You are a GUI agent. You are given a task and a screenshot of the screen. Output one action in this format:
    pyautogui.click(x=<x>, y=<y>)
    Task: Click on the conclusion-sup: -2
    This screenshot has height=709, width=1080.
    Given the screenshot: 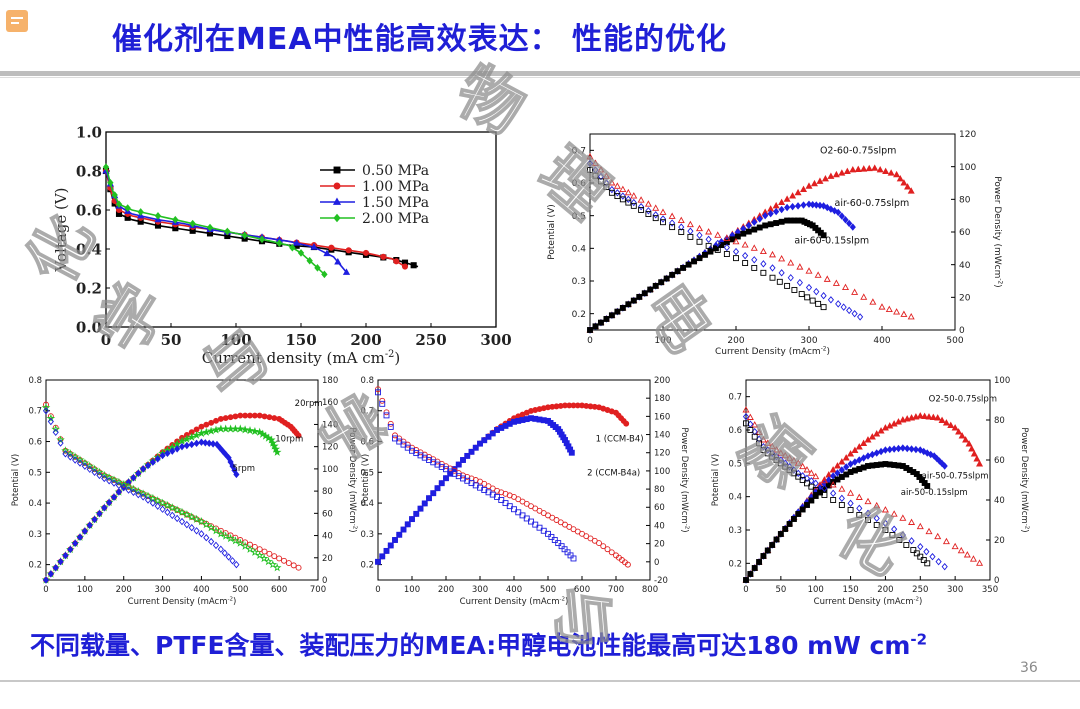 What is the action you would take?
    pyautogui.click(x=919, y=639)
    